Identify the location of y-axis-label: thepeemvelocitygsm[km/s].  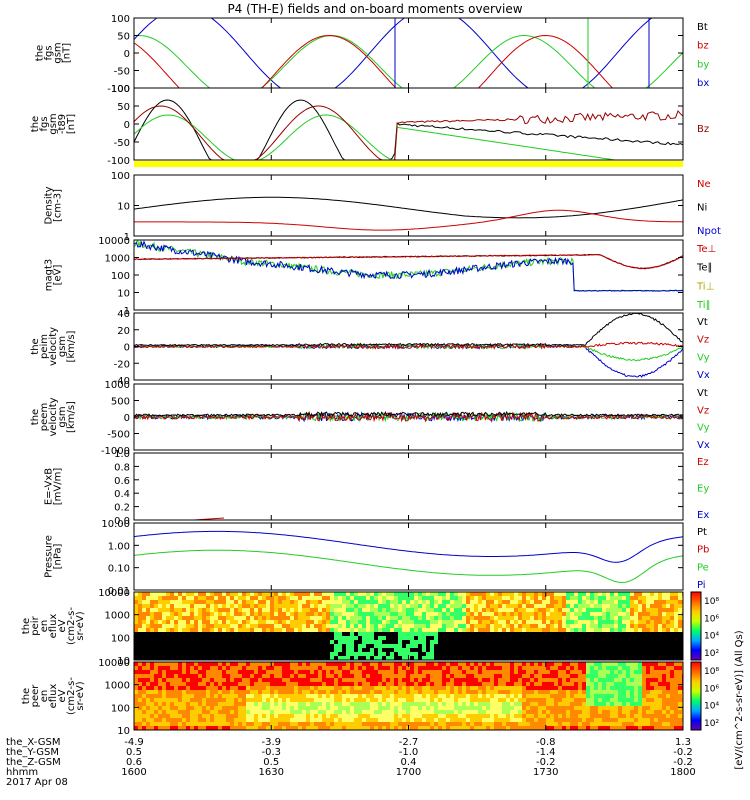
(53, 416).